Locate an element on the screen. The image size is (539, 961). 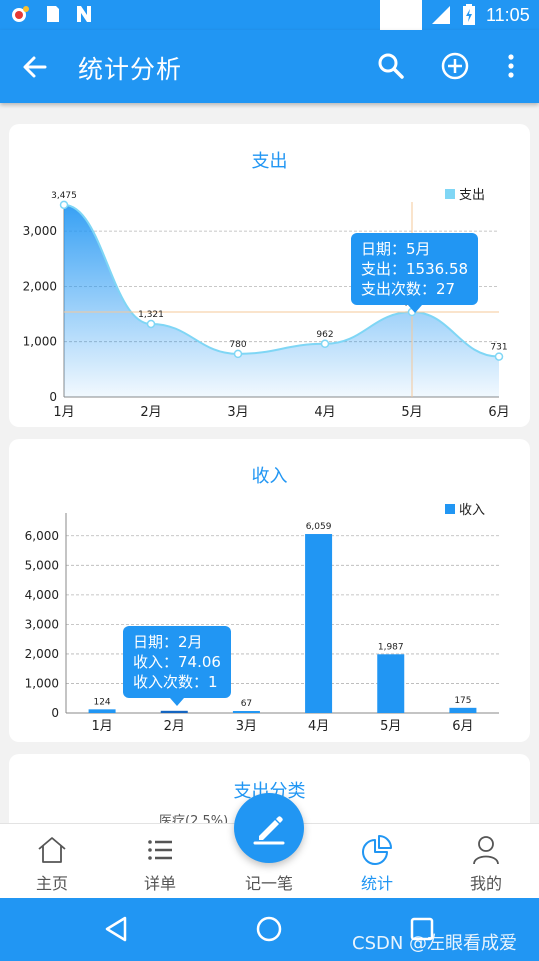
expense-data-label: 780 is located at coordinates (237, 345).